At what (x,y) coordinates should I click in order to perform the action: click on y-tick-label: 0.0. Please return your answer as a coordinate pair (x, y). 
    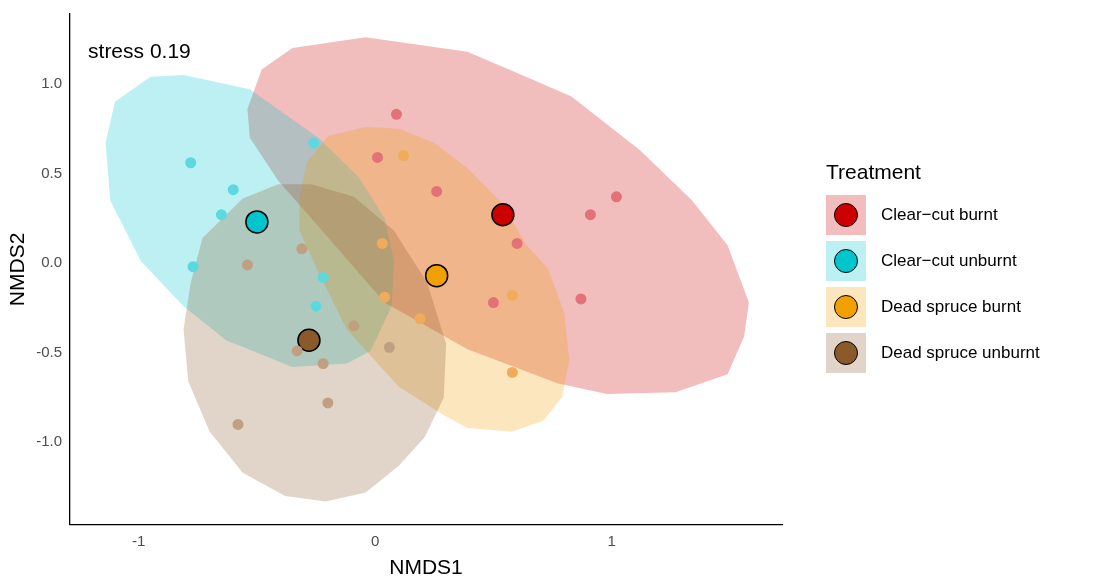
    Looking at the image, I should click on (52, 262).